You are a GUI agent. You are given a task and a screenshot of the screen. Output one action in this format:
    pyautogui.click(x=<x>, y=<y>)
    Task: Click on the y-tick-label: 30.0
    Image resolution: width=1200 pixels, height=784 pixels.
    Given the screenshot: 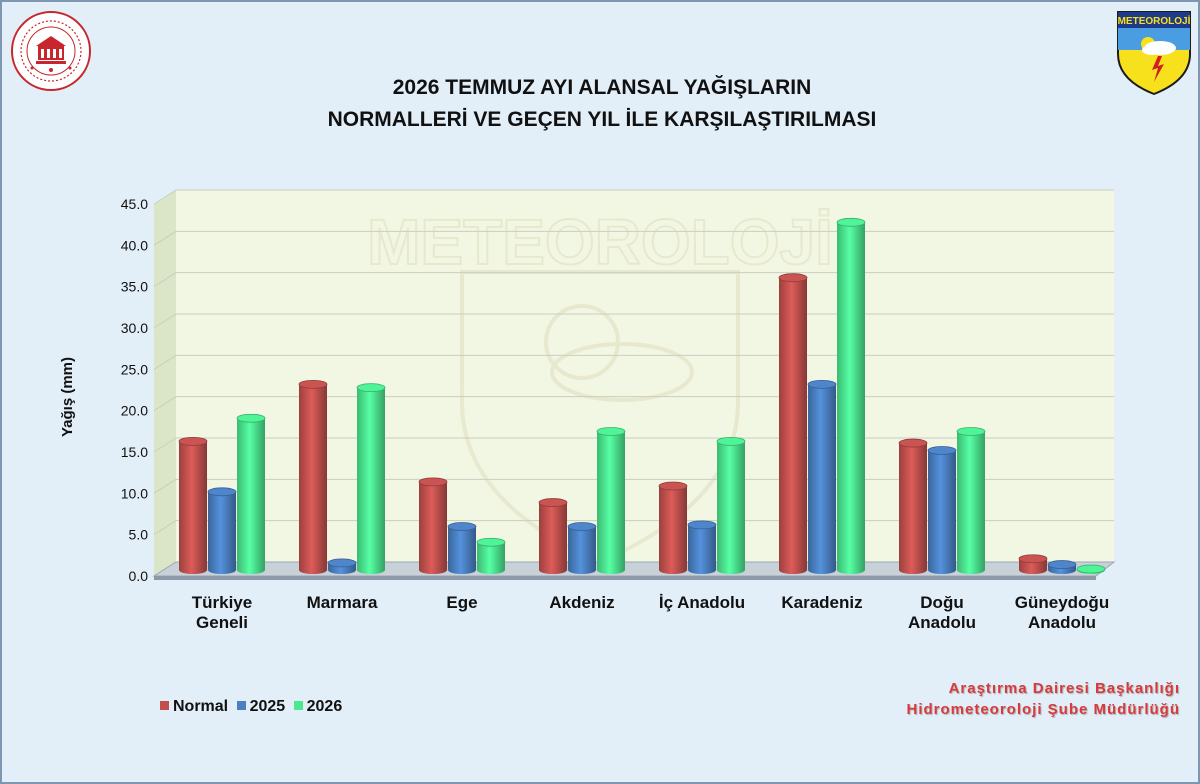 What is the action you would take?
    pyautogui.click(x=134, y=328)
    